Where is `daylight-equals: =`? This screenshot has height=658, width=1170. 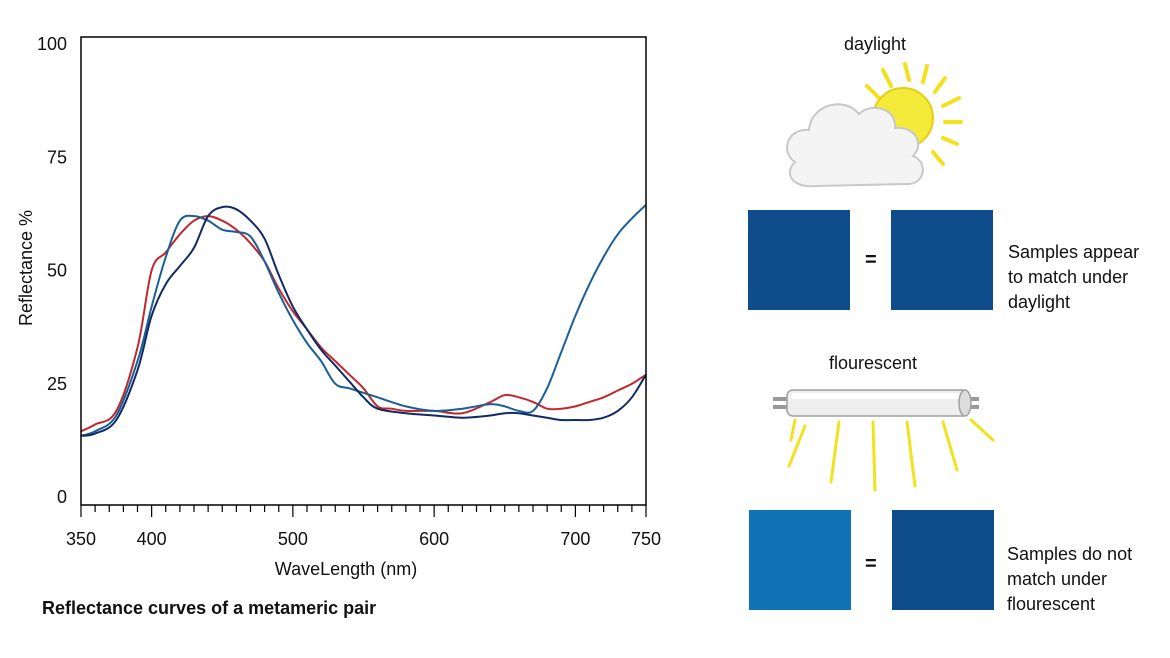 daylight-equals: = is located at coordinates (871, 260).